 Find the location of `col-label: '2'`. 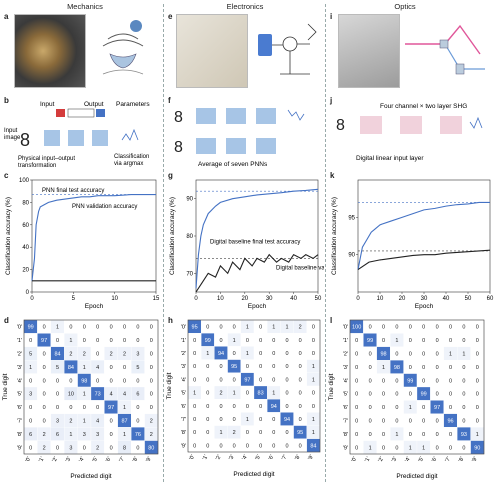

col-label: '2' is located at coordinates (381, 459).